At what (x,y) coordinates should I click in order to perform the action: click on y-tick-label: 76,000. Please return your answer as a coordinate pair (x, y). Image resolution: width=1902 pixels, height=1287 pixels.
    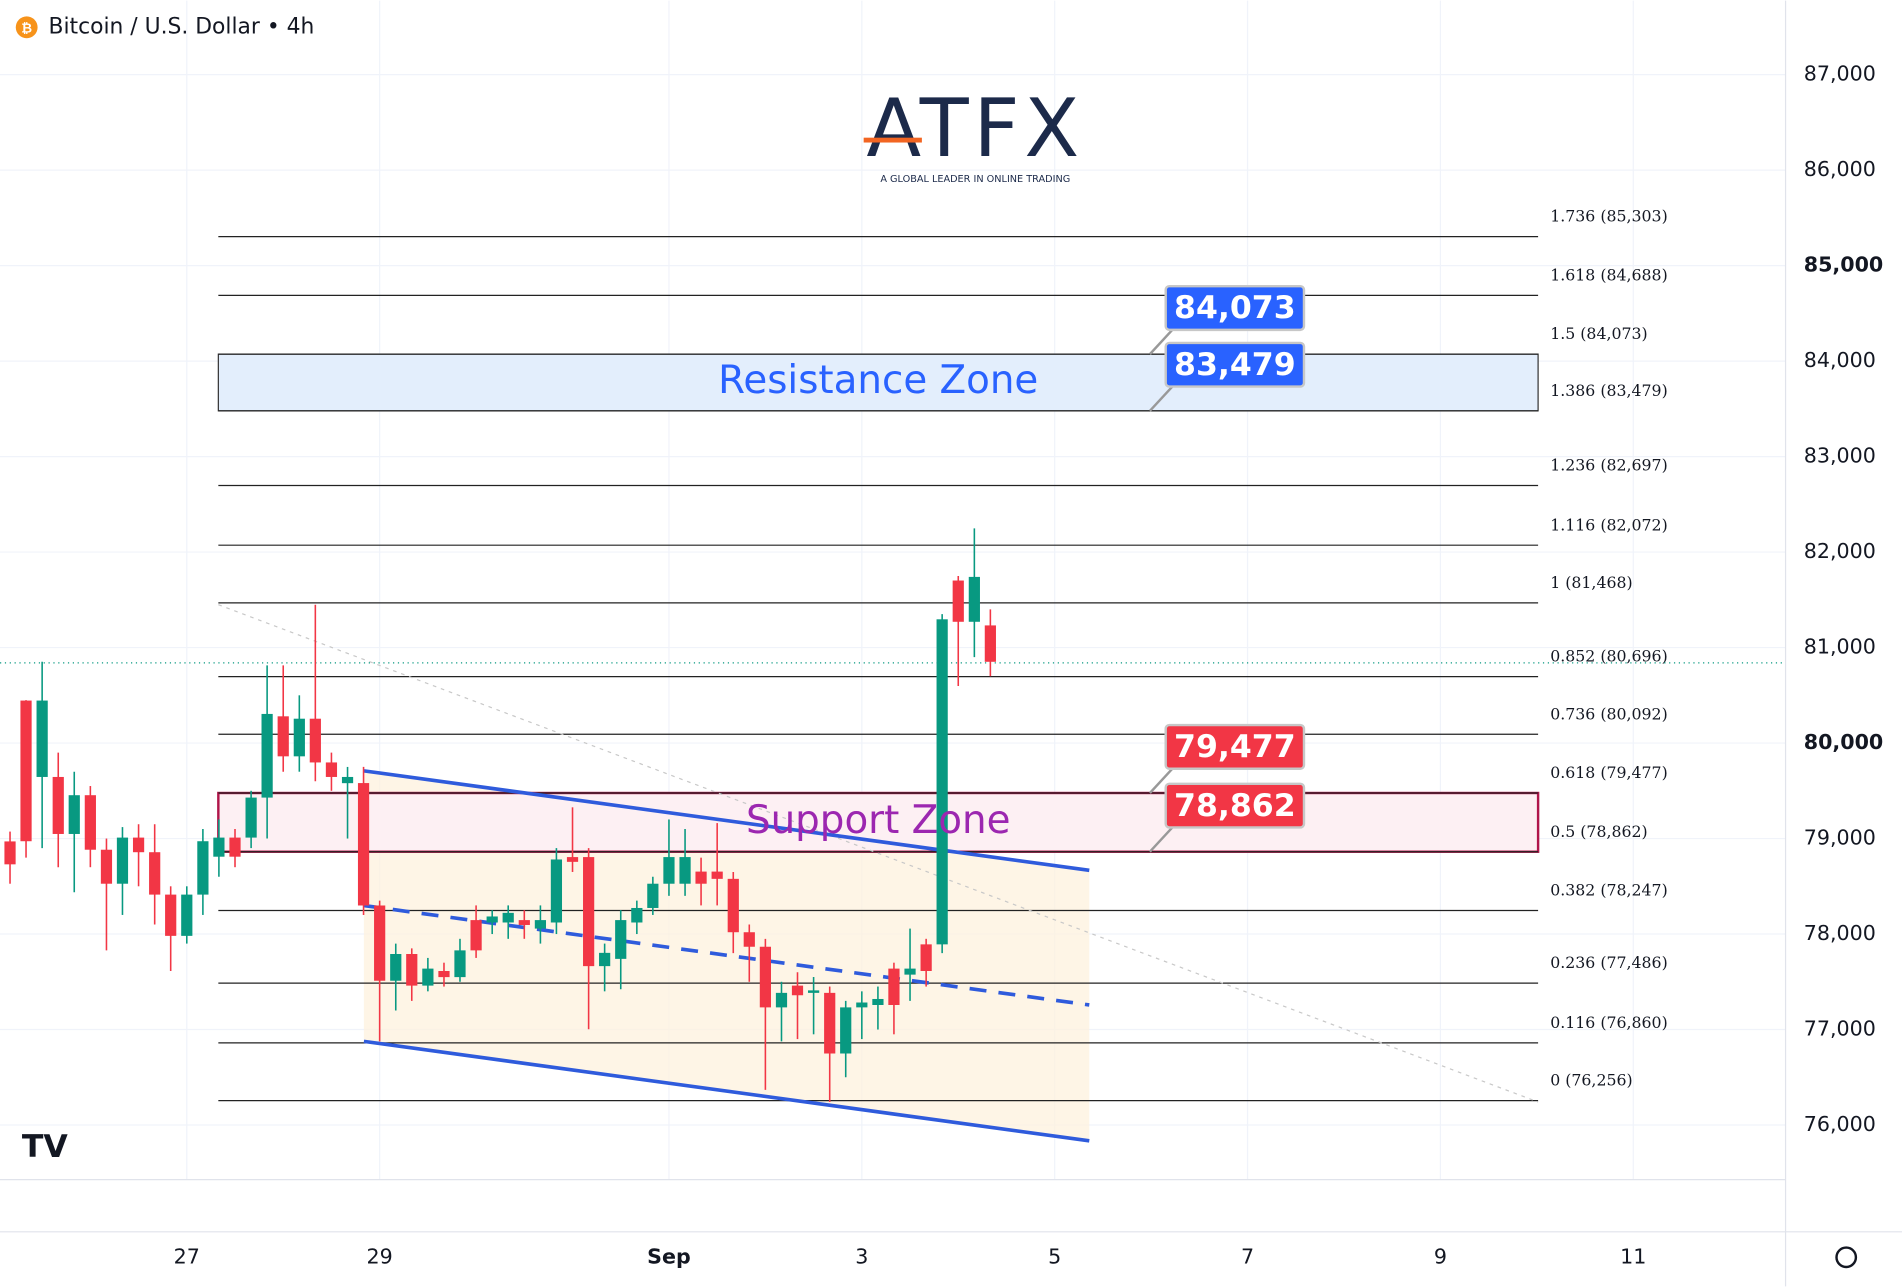
    Looking at the image, I should click on (1840, 1124).